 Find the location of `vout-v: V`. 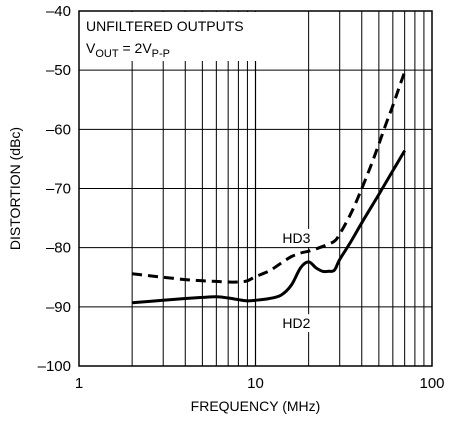

vout-v: V is located at coordinates (91, 48).